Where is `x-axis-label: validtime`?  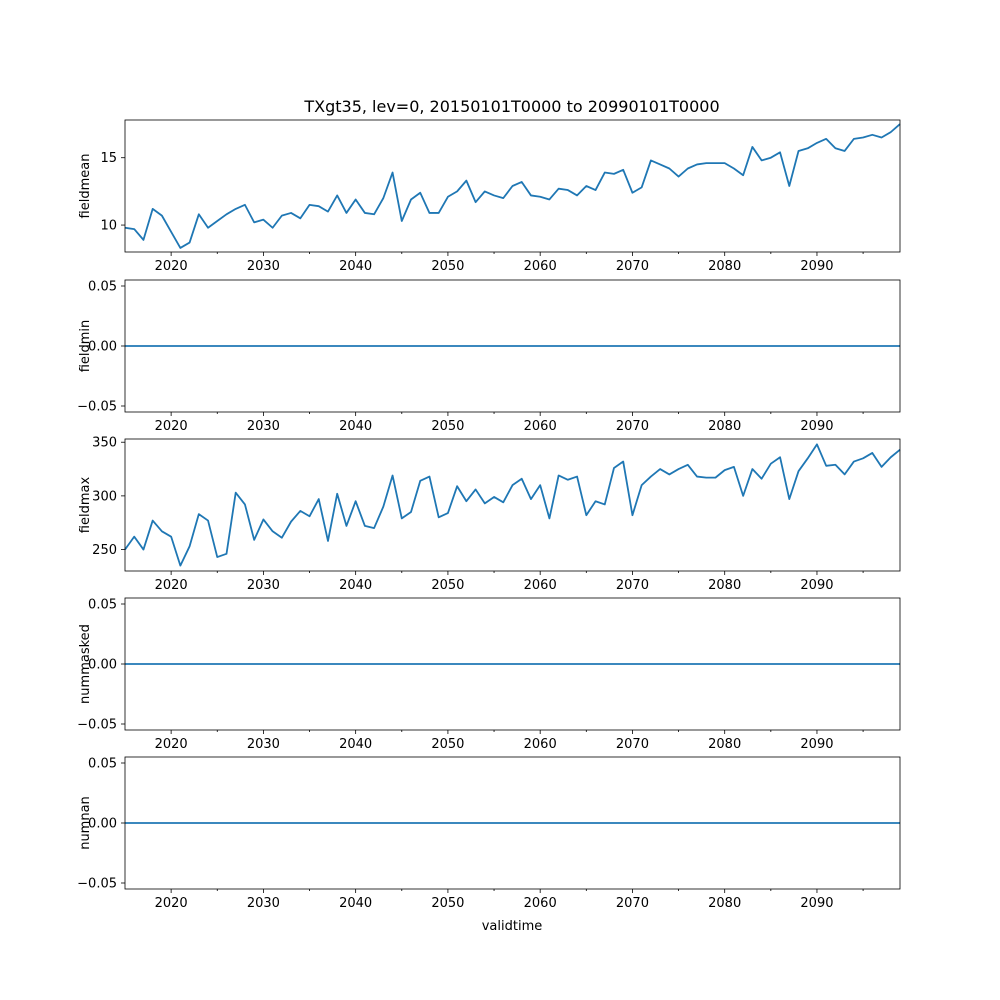
x-axis-label: validtime is located at coordinates (512, 926).